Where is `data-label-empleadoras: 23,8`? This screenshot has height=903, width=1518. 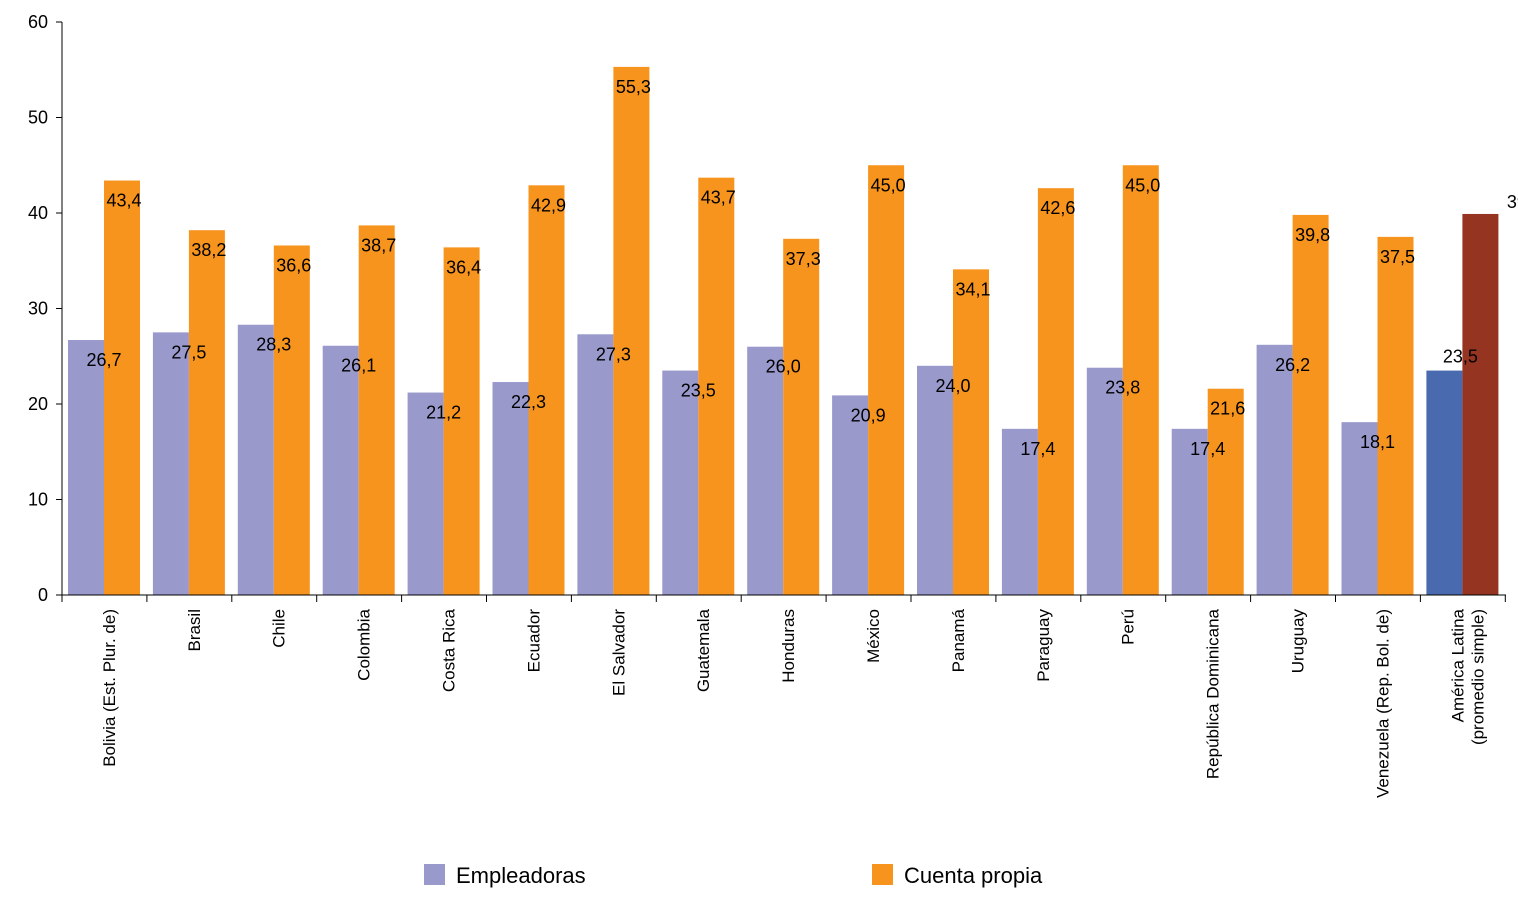
data-label-empleadoras: 23,8 is located at coordinates (1122, 388).